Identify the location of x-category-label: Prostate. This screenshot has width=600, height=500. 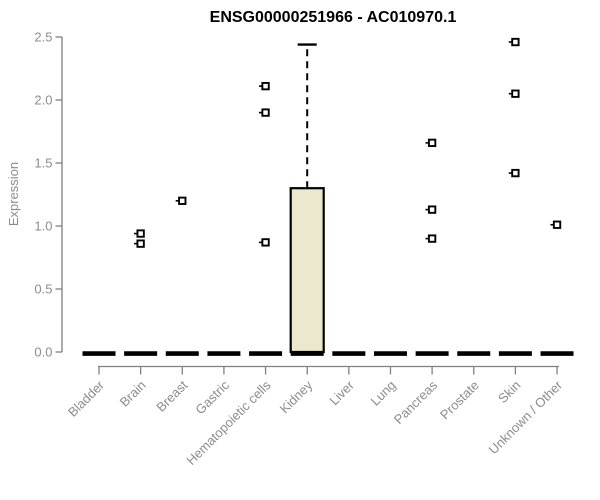
(459, 400).